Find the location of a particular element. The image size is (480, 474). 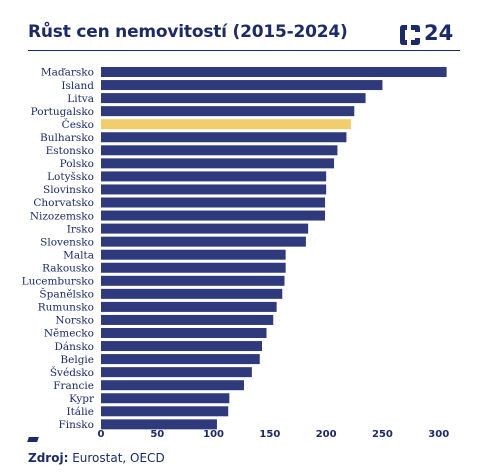

bar-portugalsko is located at coordinates (228, 111).